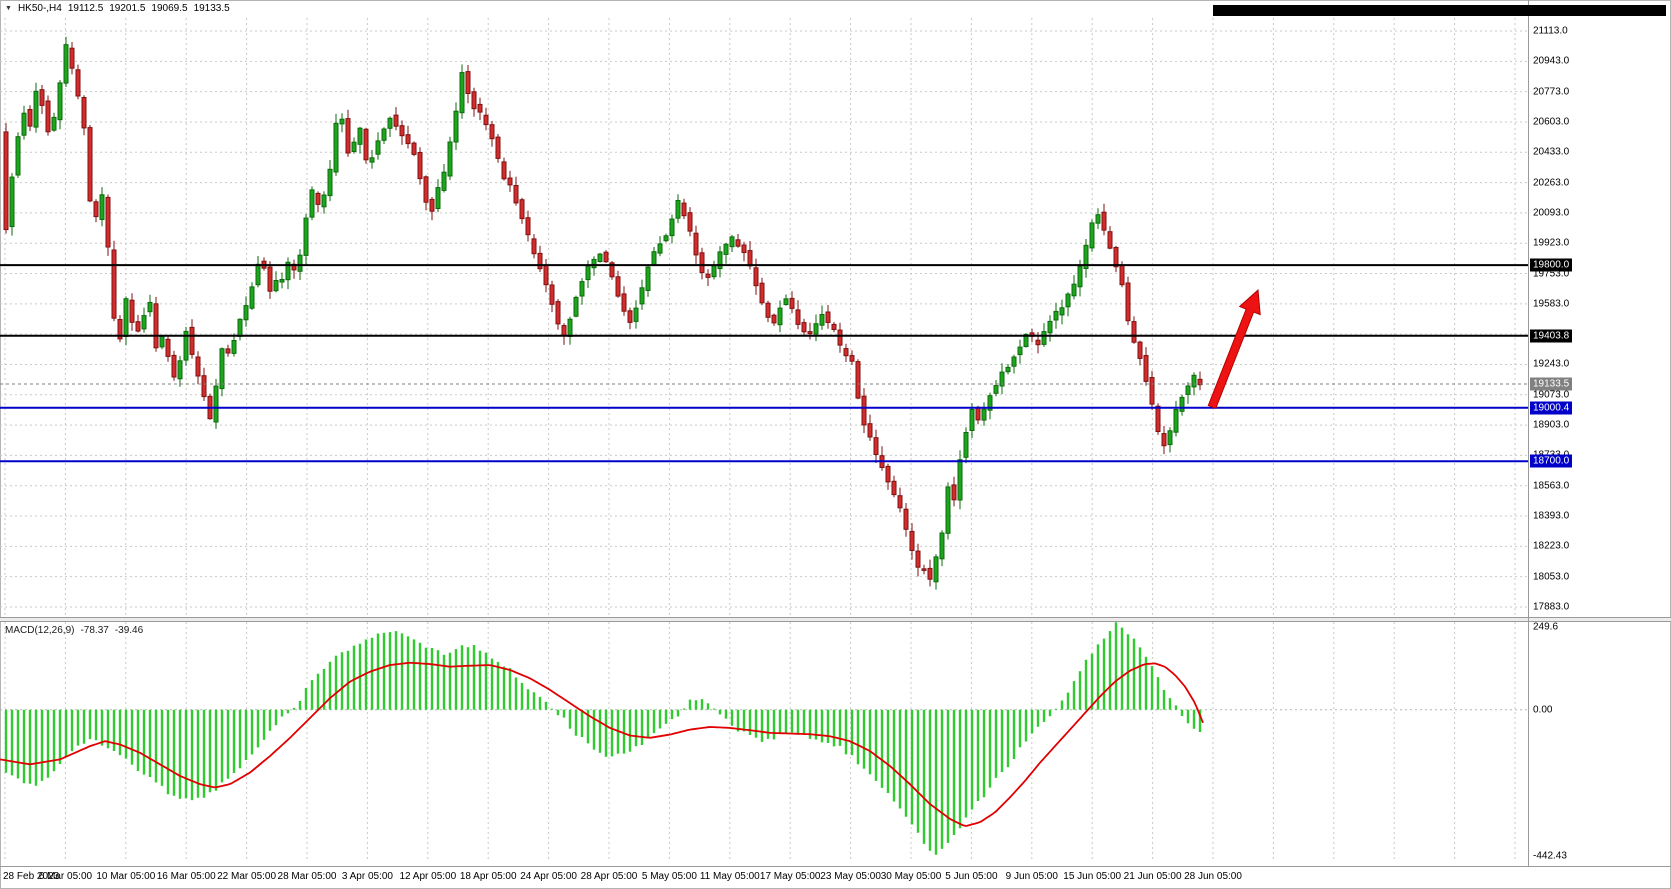 The height and width of the screenshot is (889, 1671). What do you see at coordinates (39, 8) in the screenshot?
I see `symbol-timeframe-label: HK50-,H4` at bounding box center [39, 8].